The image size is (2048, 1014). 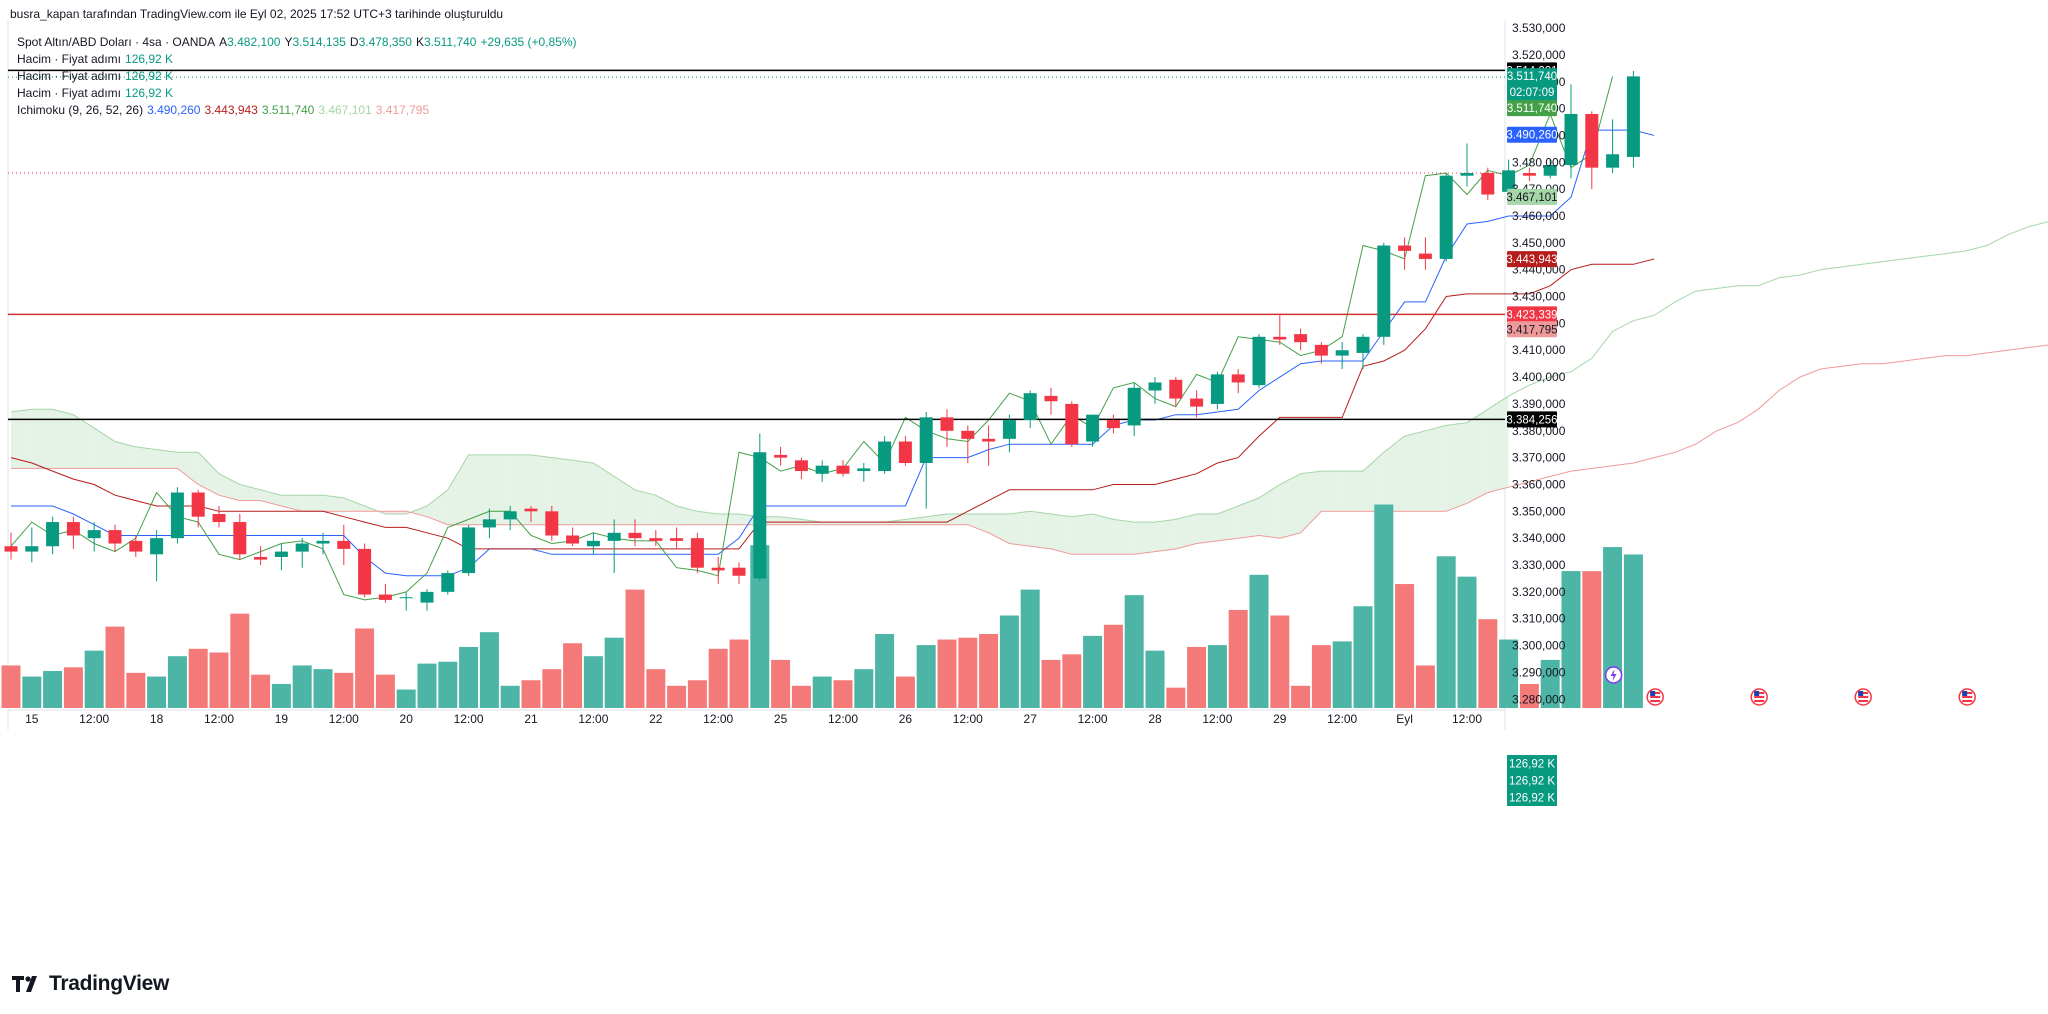 I want to click on legend-change: +29,635 (+0,85%), so click(x=528, y=42).